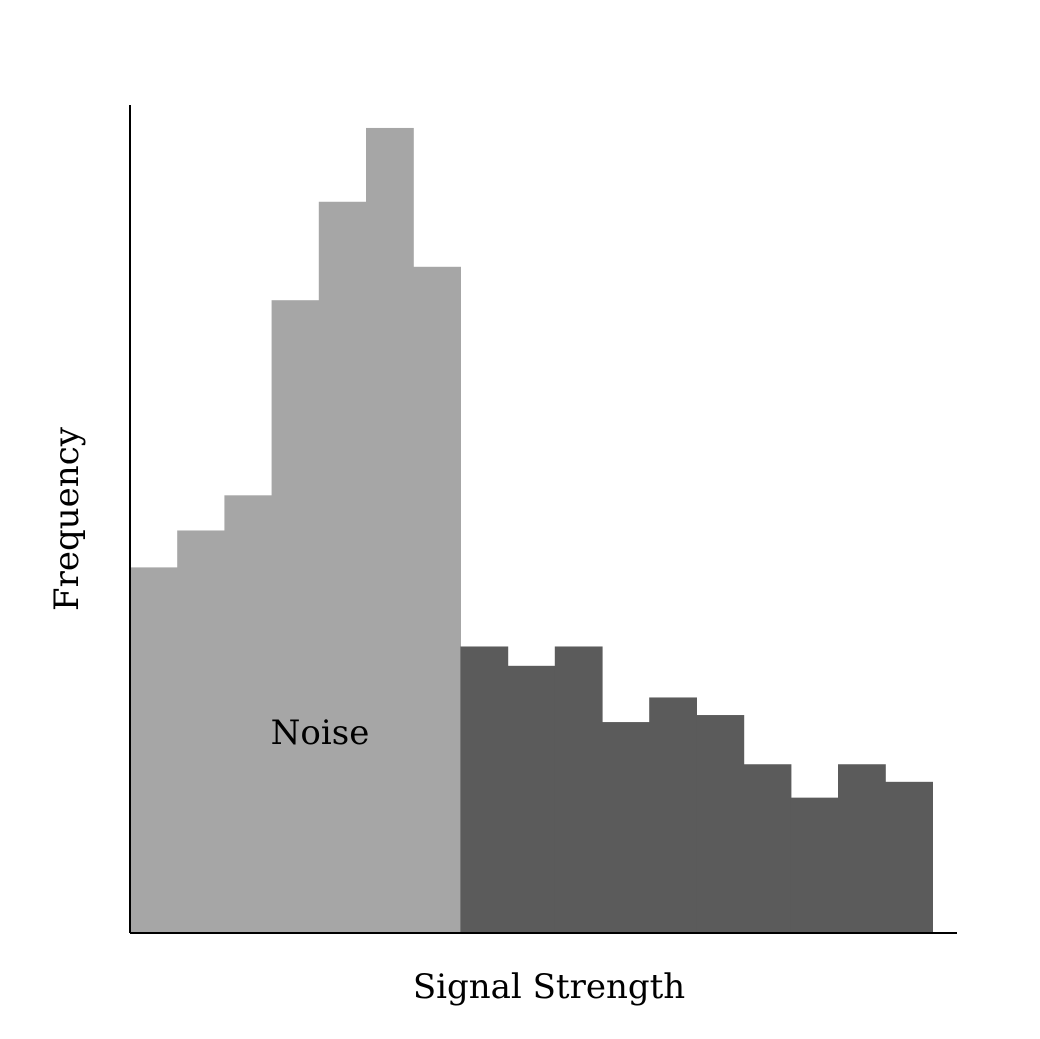  Describe the element at coordinates (67, 518) in the screenshot. I see `y-axis-label: Frequency` at that location.